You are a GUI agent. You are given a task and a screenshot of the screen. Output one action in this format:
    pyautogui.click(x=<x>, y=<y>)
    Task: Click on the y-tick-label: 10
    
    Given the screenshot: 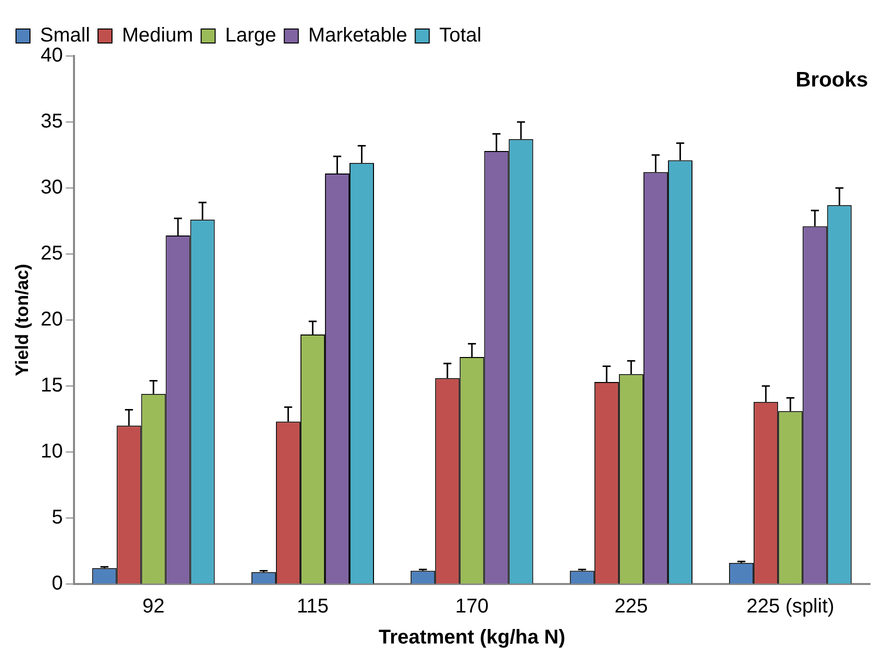 What is the action you would take?
    pyautogui.click(x=51, y=451)
    